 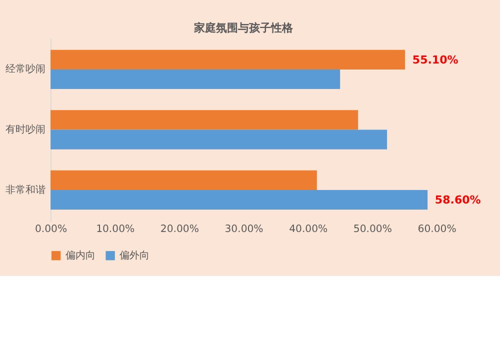 I want to click on legend-label: 偏内向, so click(x=80, y=255).